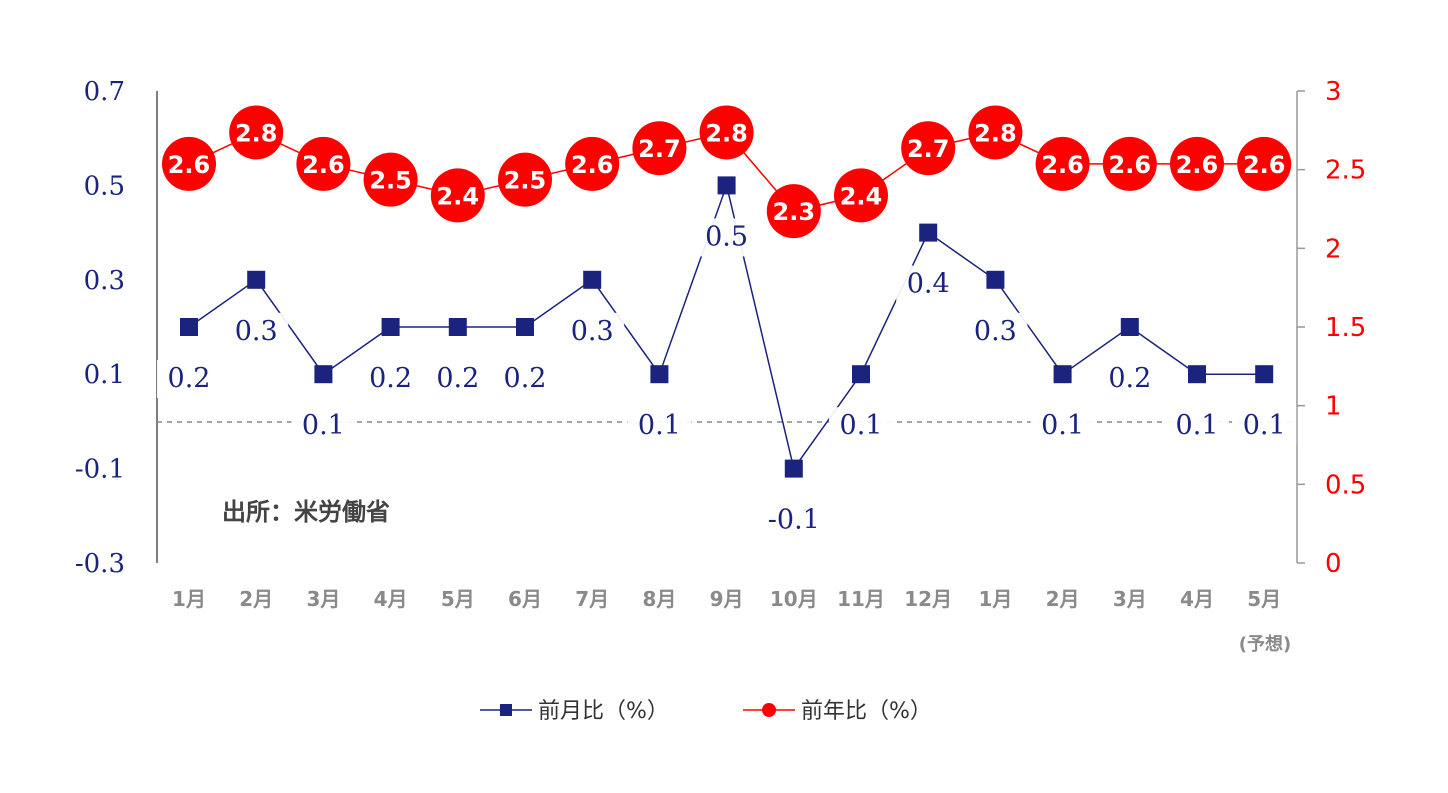 The width and height of the screenshot is (1448, 793). I want to click on right-tick-label: 0.5, so click(1345, 485).